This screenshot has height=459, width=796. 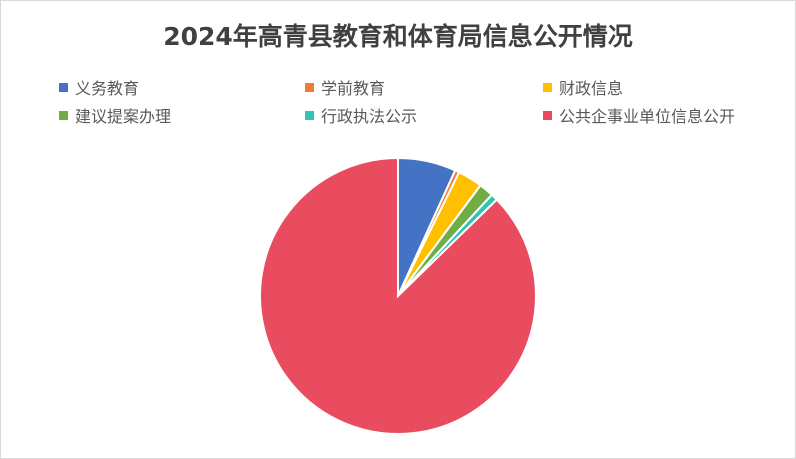 What do you see at coordinates (369, 116) in the screenshot?
I see `legend-label: 行政执法公示` at bounding box center [369, 116].